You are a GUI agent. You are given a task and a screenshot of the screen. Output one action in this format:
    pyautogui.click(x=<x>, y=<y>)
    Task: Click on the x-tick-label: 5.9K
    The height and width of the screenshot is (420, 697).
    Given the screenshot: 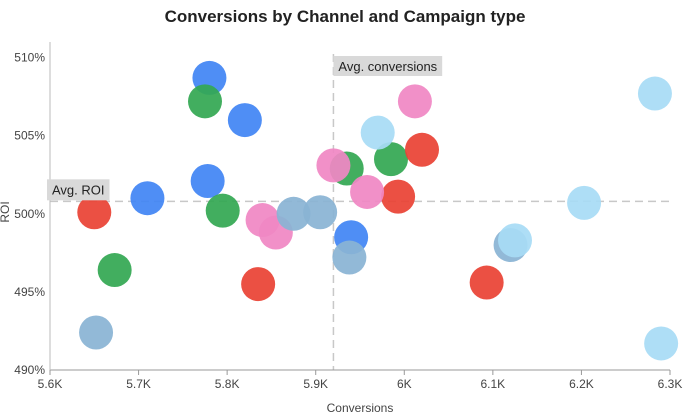 What is the action you would take?
    pyautogui.click(x=315, y=384)
    